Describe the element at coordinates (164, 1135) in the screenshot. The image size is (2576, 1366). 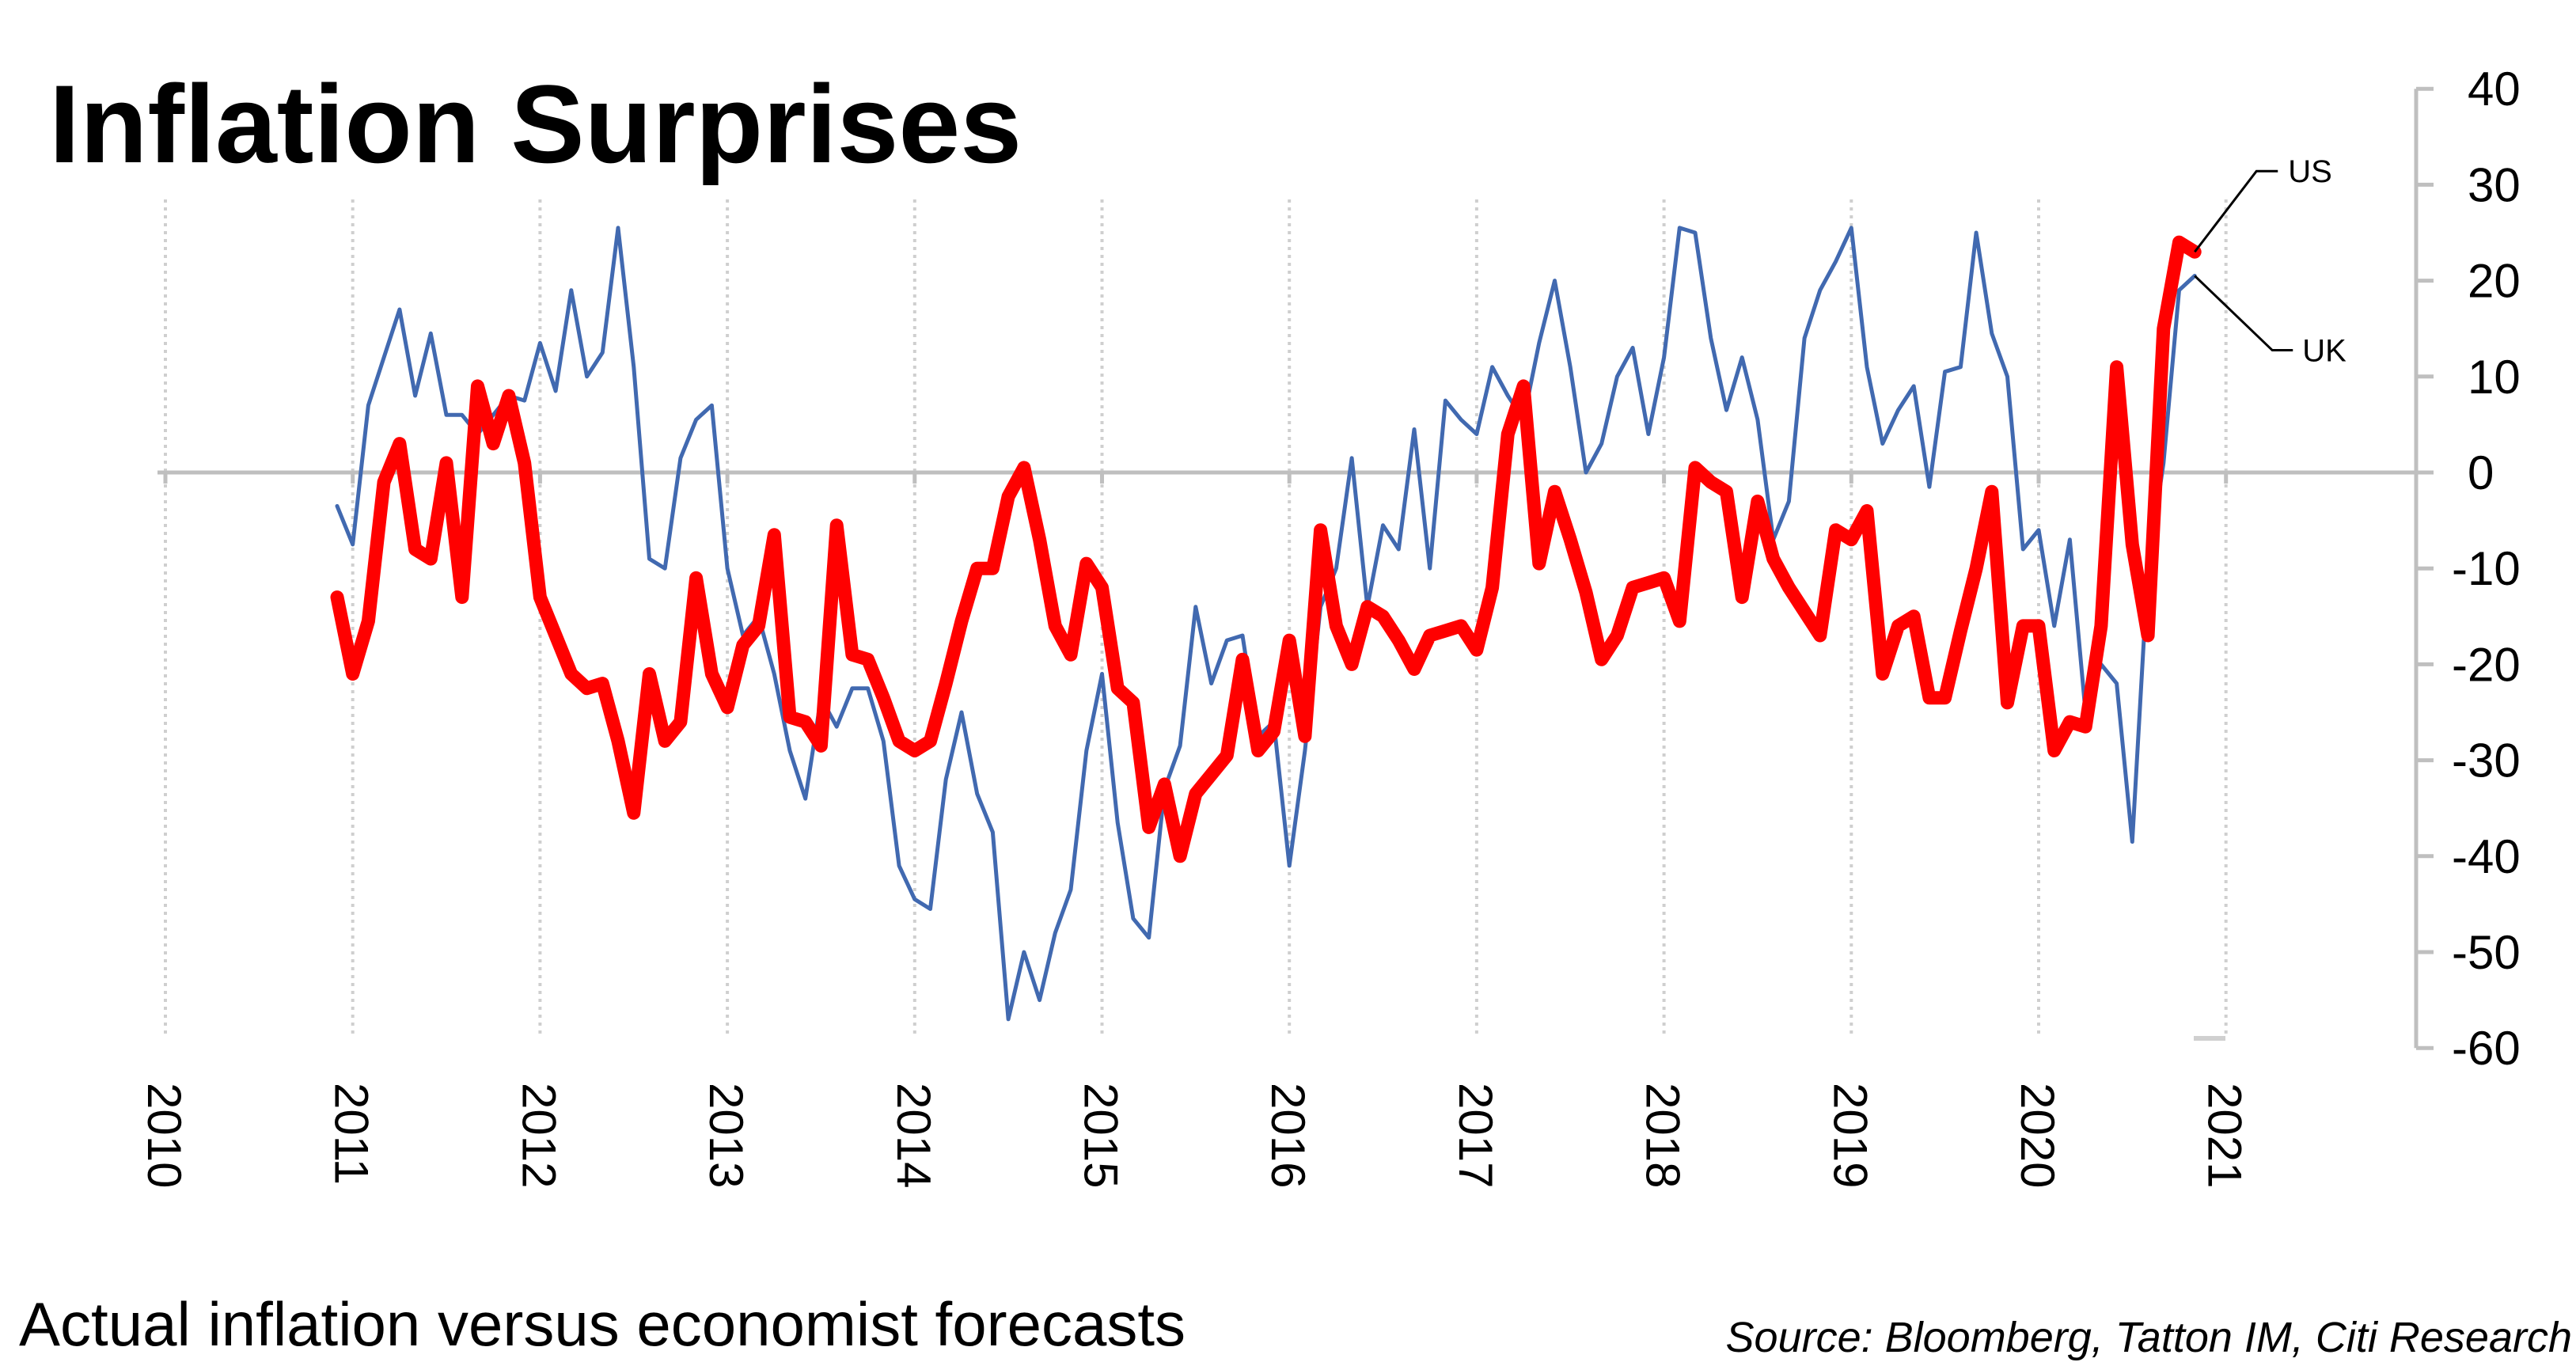
I see `x-tick-label: 2010` at that location.